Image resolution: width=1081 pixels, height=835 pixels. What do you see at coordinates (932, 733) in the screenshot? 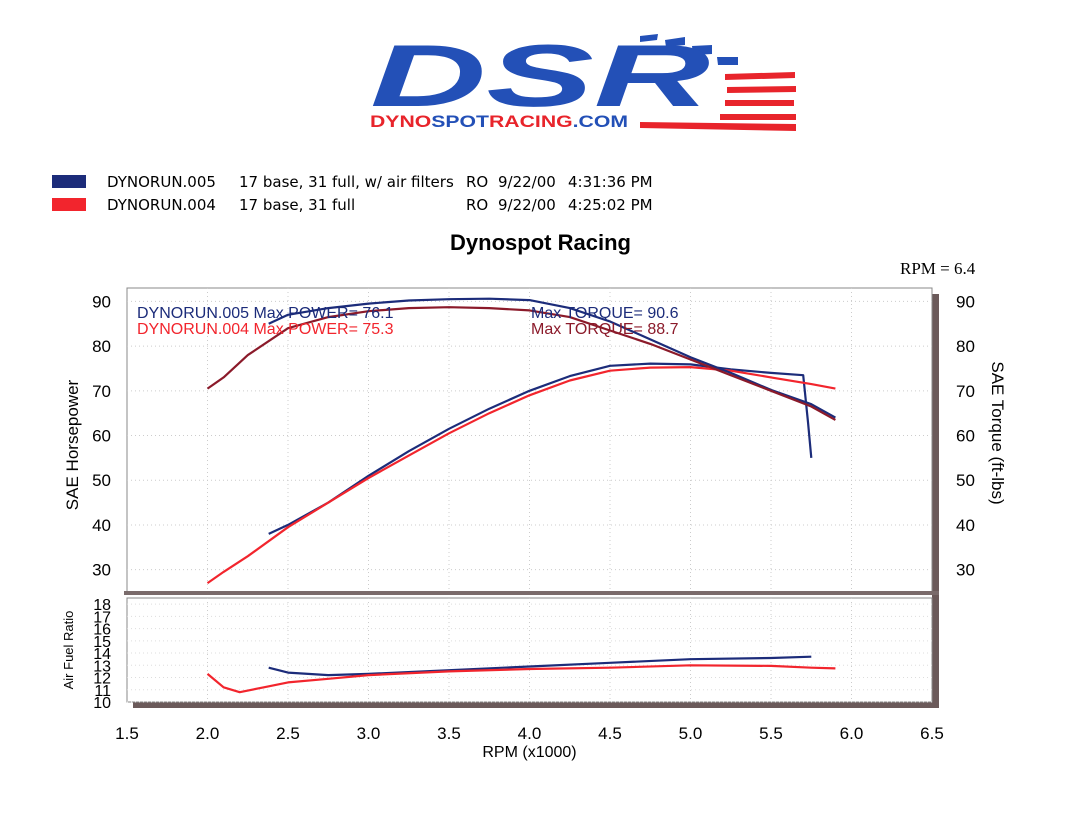
I see `x-tick-label: 6.5` at bounding box center [932, 733].